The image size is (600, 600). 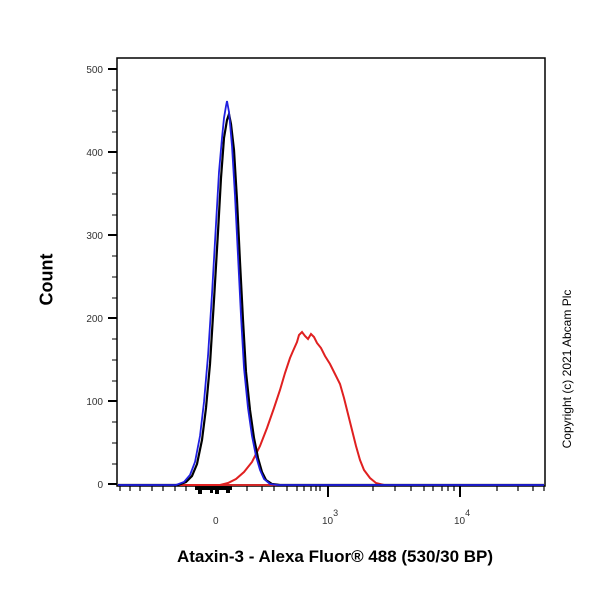 What do you see at coordinates (330, 517) in the screenshot?
I see `x-tick-label: 10³` at bounding box center [330, 517].